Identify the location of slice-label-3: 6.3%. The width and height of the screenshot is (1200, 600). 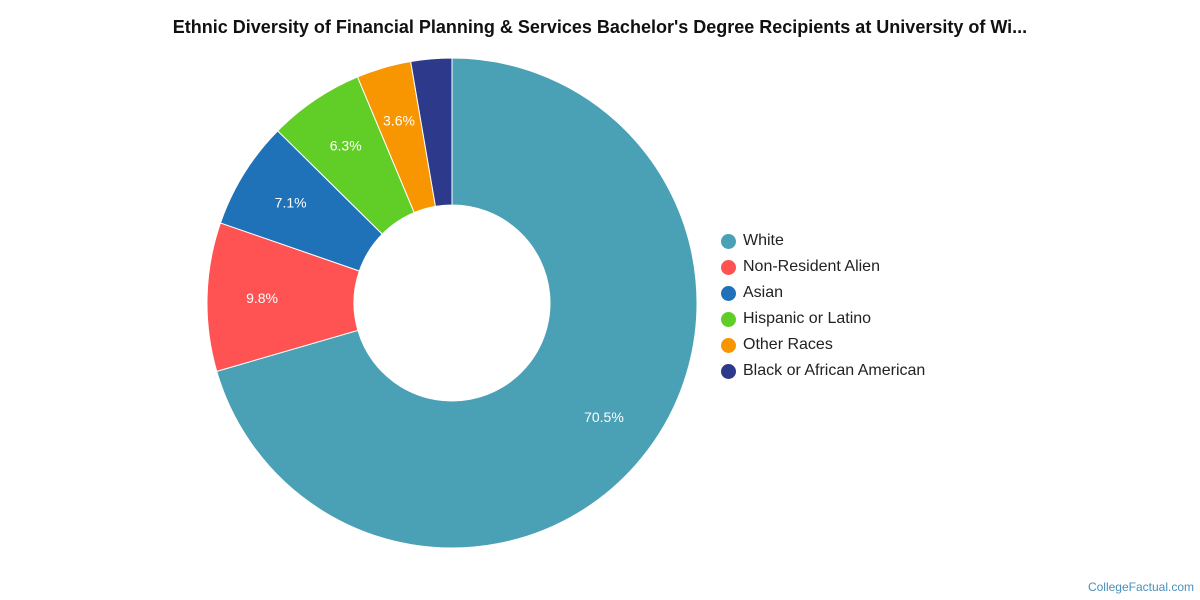
(346, 146).